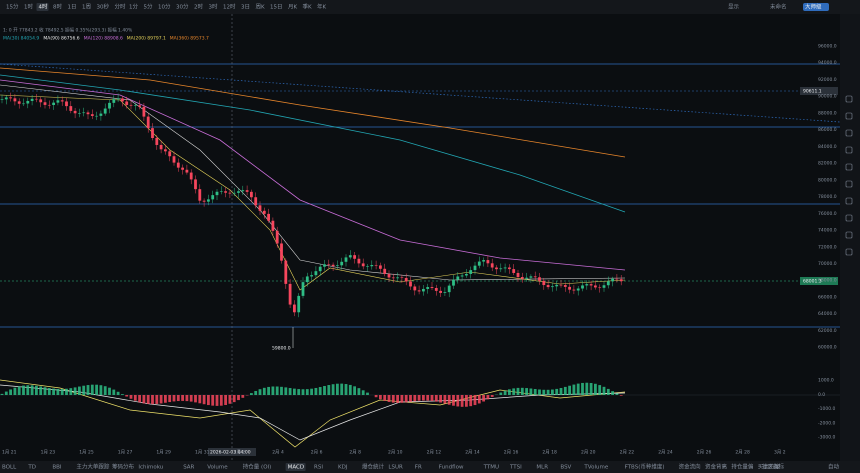 The image size is (860, 473). I want to click on indicator-tab: 爆仓统计, so click(373, 467).